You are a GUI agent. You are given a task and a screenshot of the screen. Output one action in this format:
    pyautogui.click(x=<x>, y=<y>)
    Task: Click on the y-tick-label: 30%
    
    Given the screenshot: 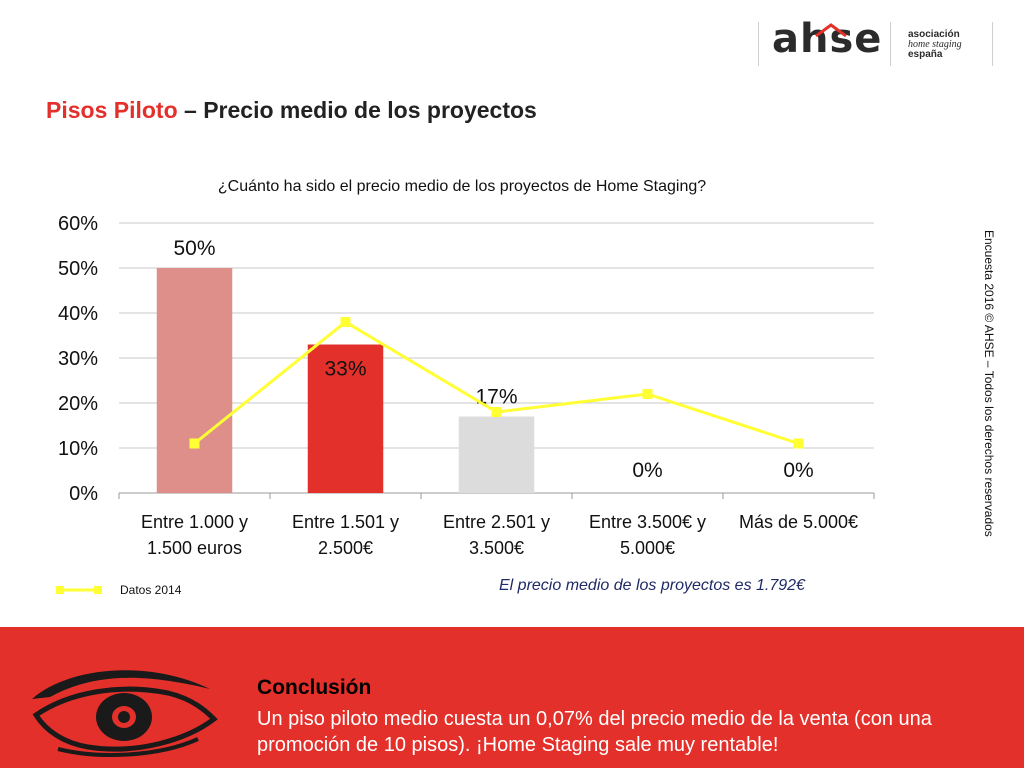 What is the action you would take?
    pyautogui.click(x=78, y=359)
    